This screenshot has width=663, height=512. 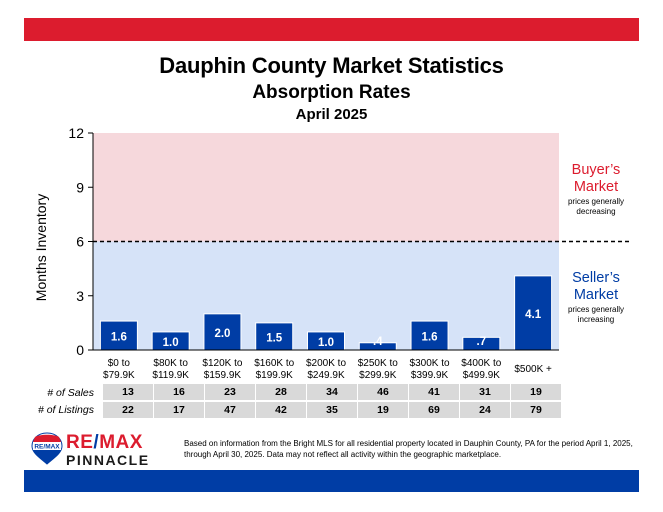 What do you see at coordinates (484, 410) in the screenshot?
I see `listings-cell: 24` at bounding box center [484, 410].